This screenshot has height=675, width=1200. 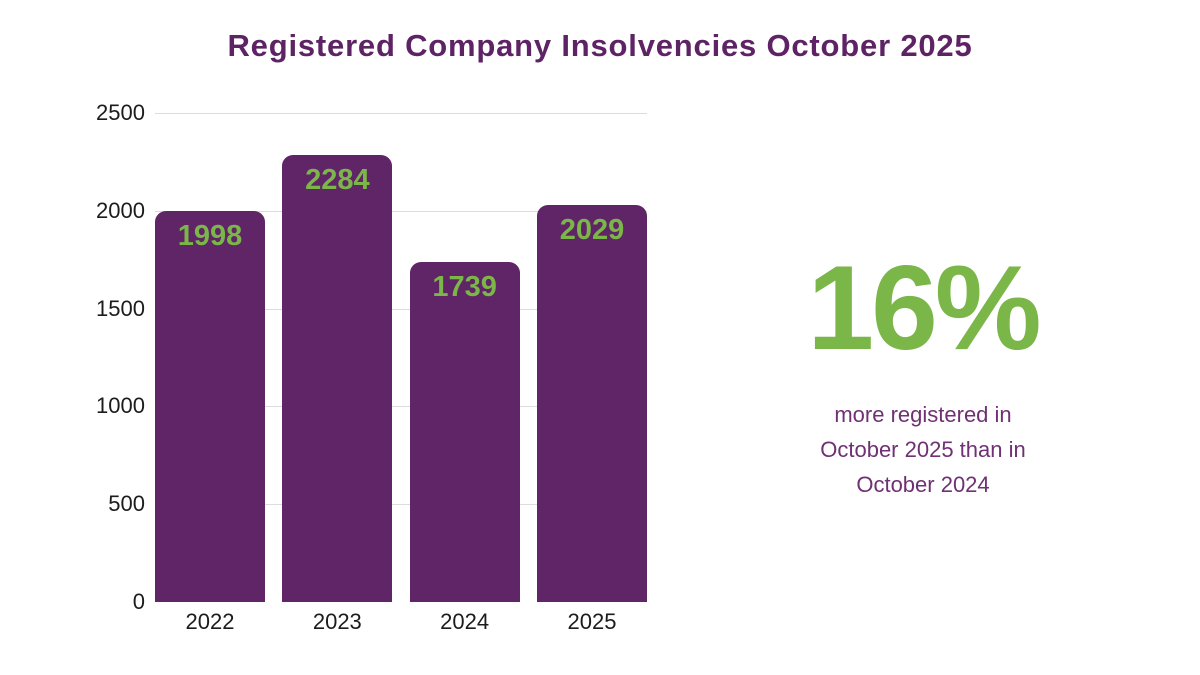 I want to click on x-axis-tick-2023: 2023, so click(x=337, y=621).